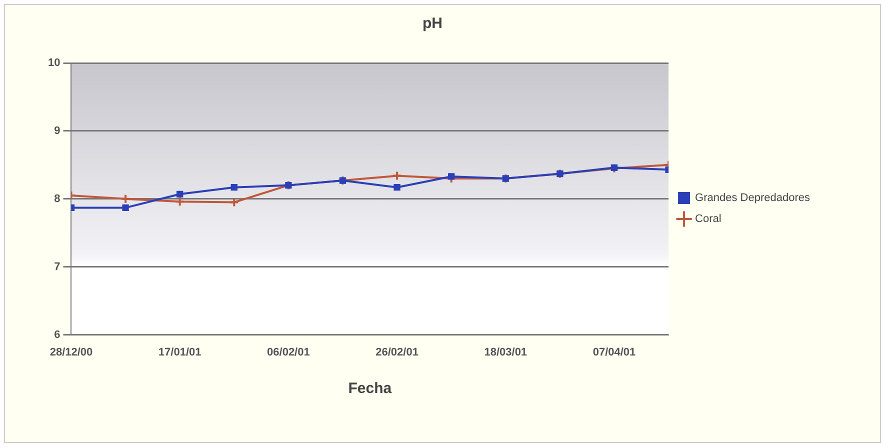 This screenshot has width=885, height=447. What do you see at coordinates (57, 334) in the screenshot?
I see `y-tick-label: 6` at bounding box center [57, 334].